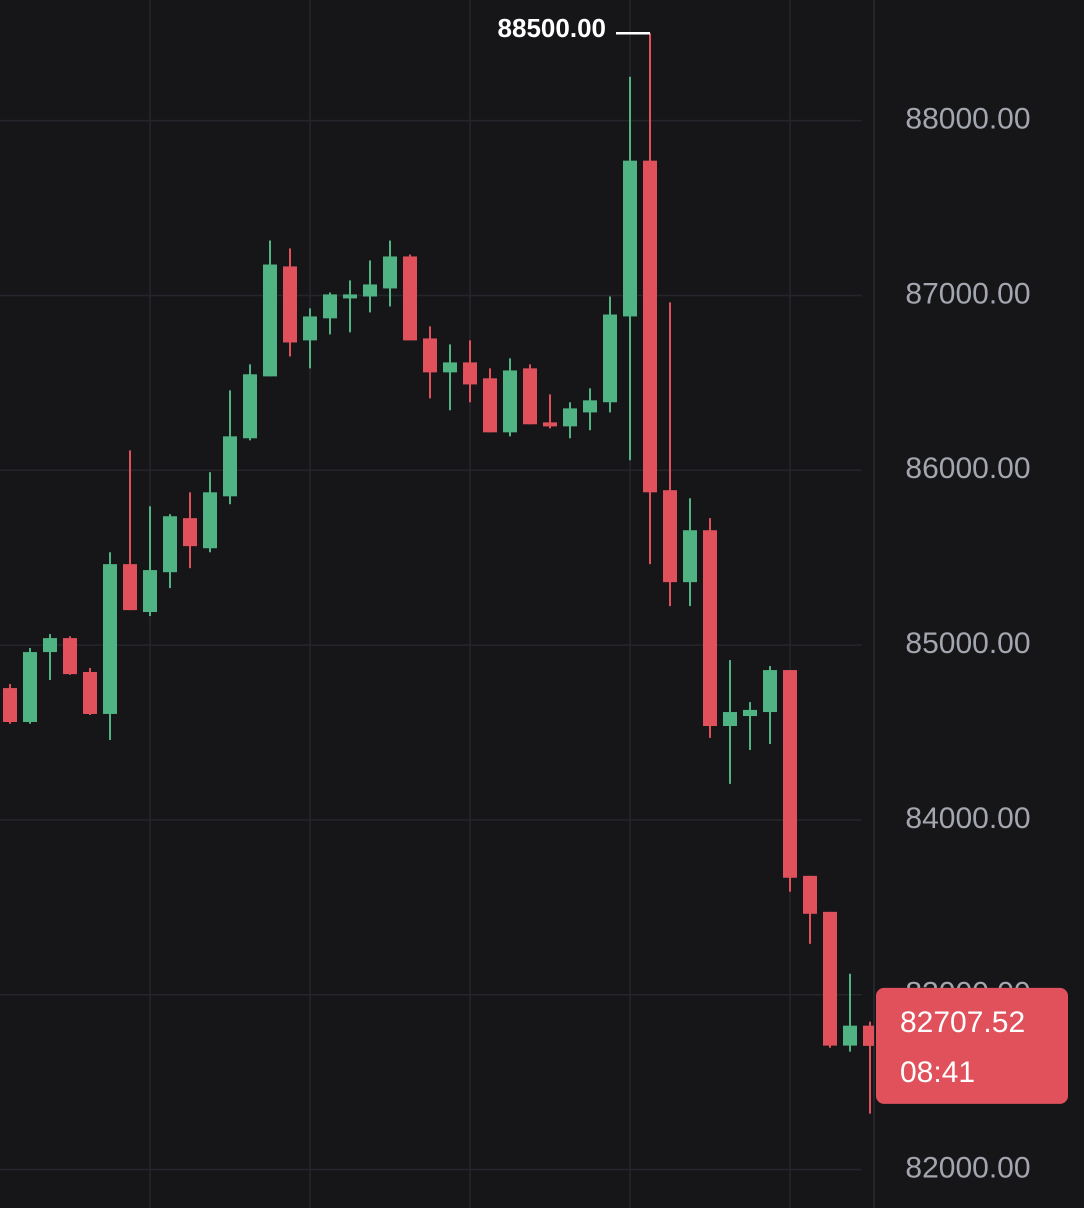 This screenshot has height=1208, width=1084. What do you see at coordinates (967, 818) in the screenshot?
I see `y-tick-label: 84000.00` at bounding box center [967, 818].